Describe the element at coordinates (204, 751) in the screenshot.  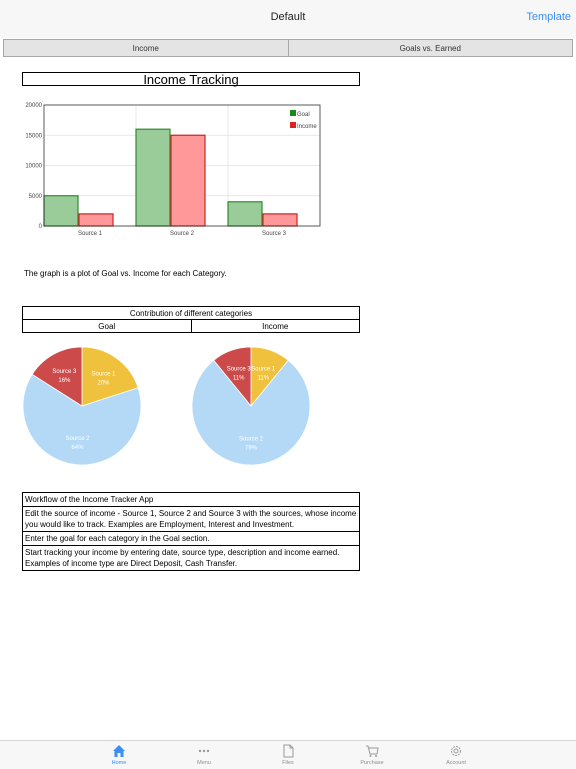
I see `more-icon` at that location.